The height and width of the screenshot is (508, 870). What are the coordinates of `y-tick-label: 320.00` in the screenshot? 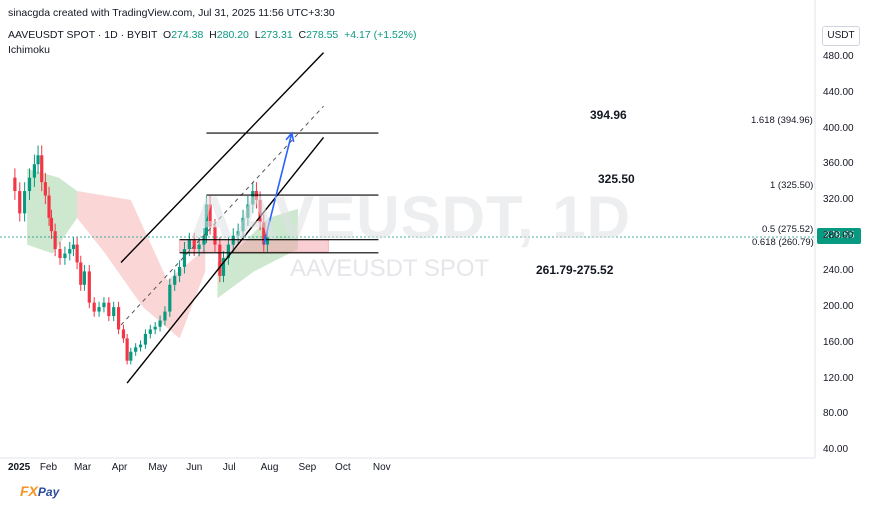 It's located at (838, 199).